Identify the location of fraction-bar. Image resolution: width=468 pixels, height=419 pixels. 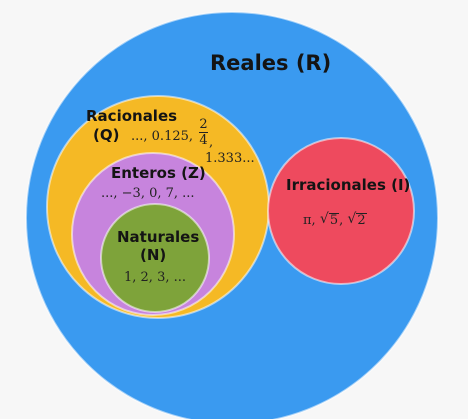
(203, 132).